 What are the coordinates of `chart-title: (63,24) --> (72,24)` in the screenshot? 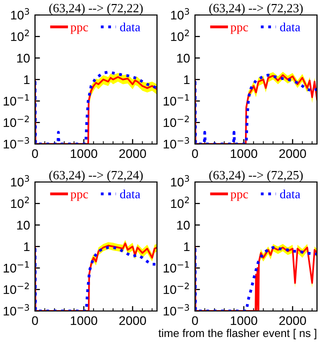 It's located at (96, 176).